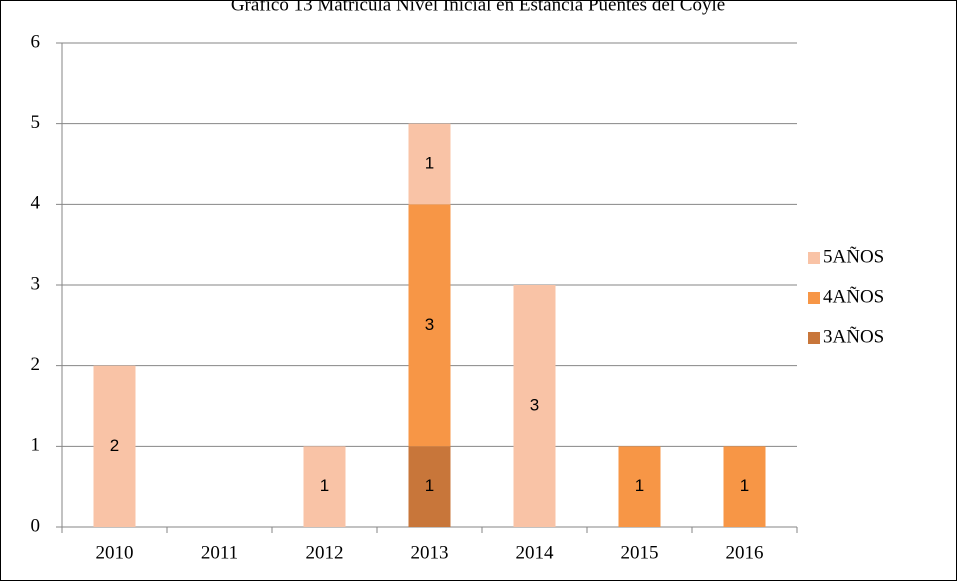 Image resolution: width=957 pixels, height=581 pixels. What do you see at coordinates (535, 552) in the screenshot?
I see `x-tick-label: 2014` at bounding box center [535, 552].